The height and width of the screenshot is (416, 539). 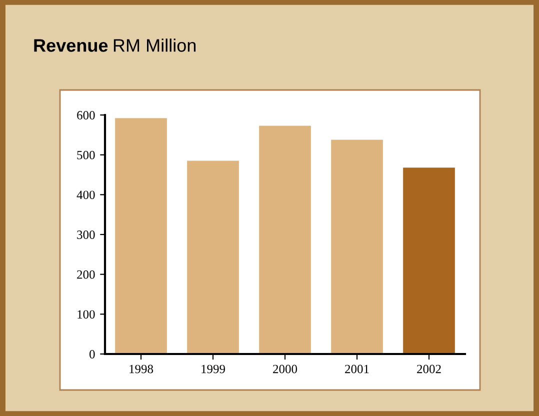 What do you see at coordinates (213, 369) in the screenshot?
I see `x-tick-label: 1999` at bounding box center [213, 369].